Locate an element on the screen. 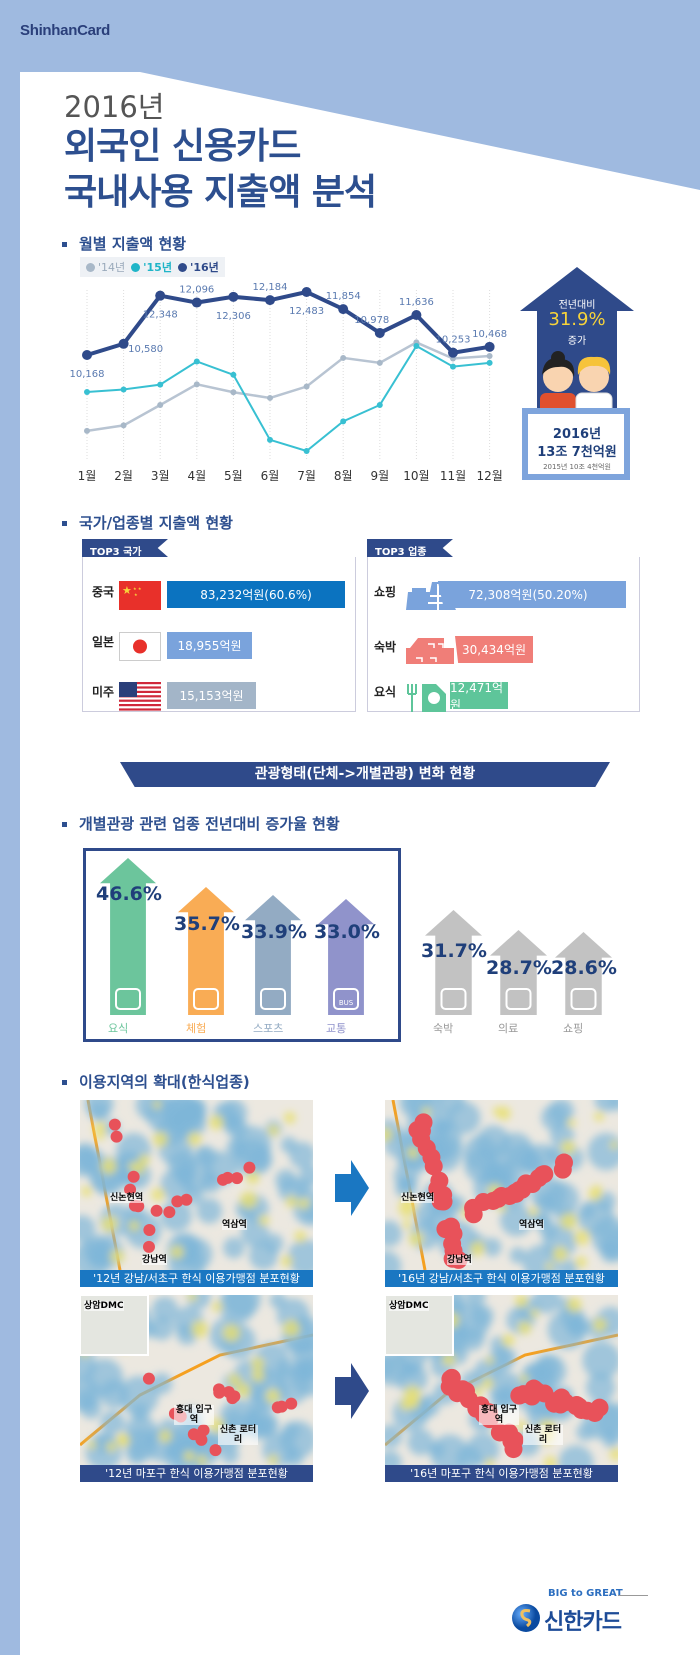 This screenshot has width=700, height=1655. 교통-growth-arrow: BUS is located at coordinates (346, 957).